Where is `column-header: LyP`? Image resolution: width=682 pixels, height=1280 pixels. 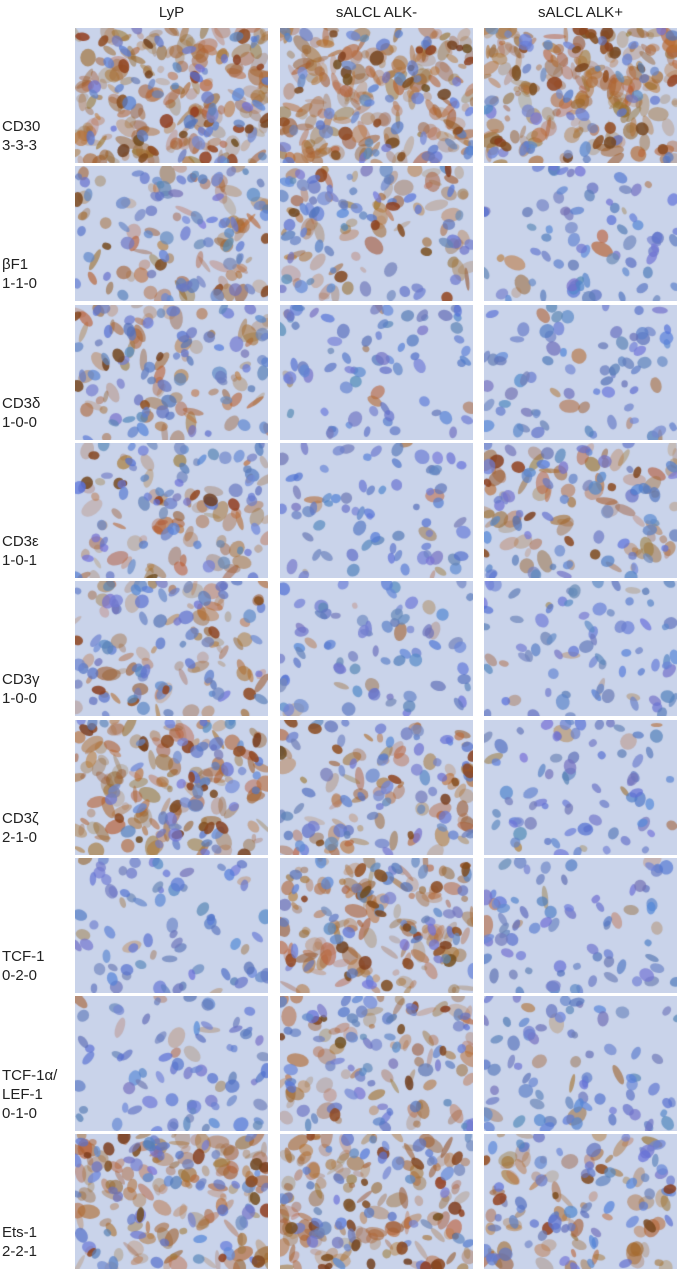 column-header: LyP is located at coordinates (171, 12).